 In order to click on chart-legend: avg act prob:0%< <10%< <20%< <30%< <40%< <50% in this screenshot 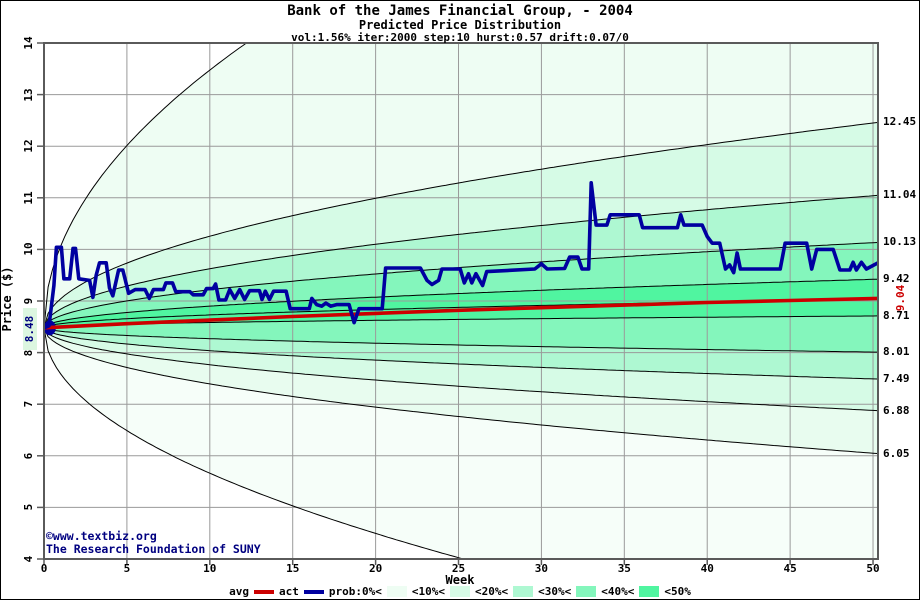, I will do `click(460, 591)`.